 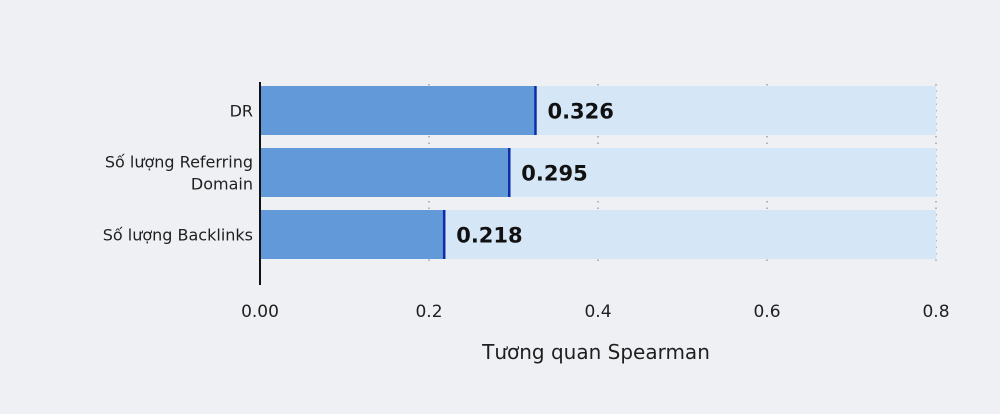 I want to click on category-label: Số lượng Backlinks, so click(x=178, y=235).